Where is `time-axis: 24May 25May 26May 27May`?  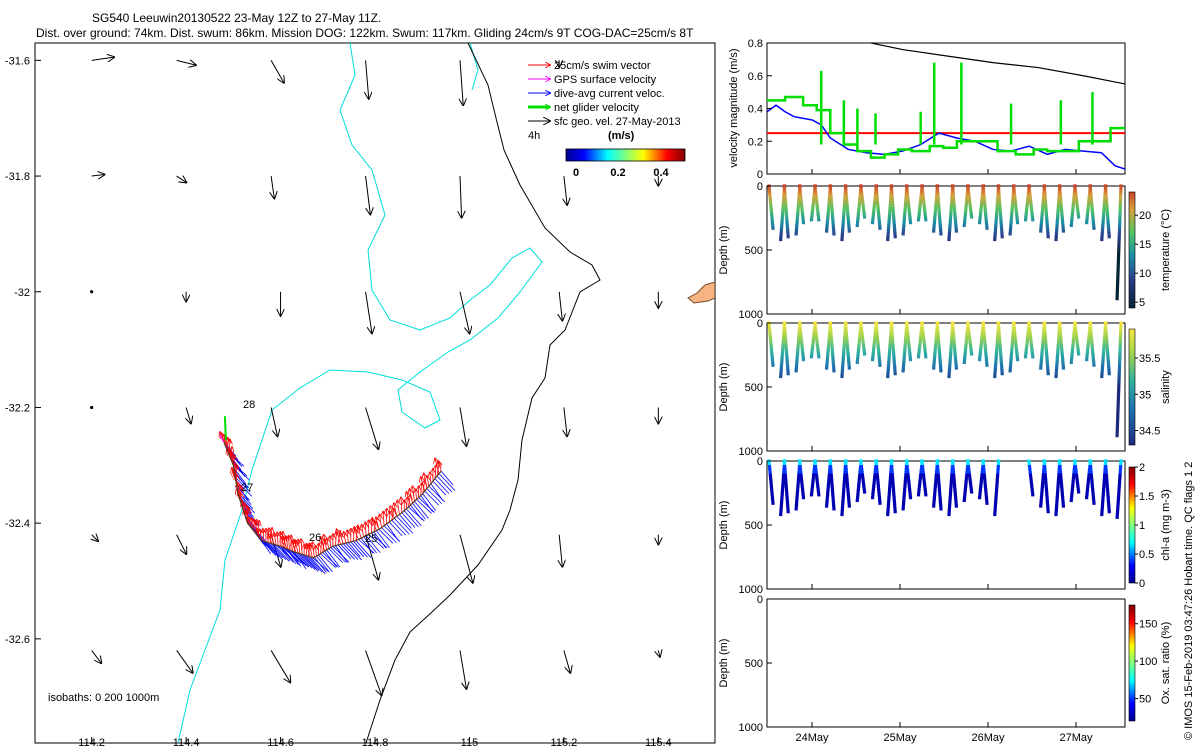 time-axis: 24May 25May 26May 27May is located at coordinates (944, 738).